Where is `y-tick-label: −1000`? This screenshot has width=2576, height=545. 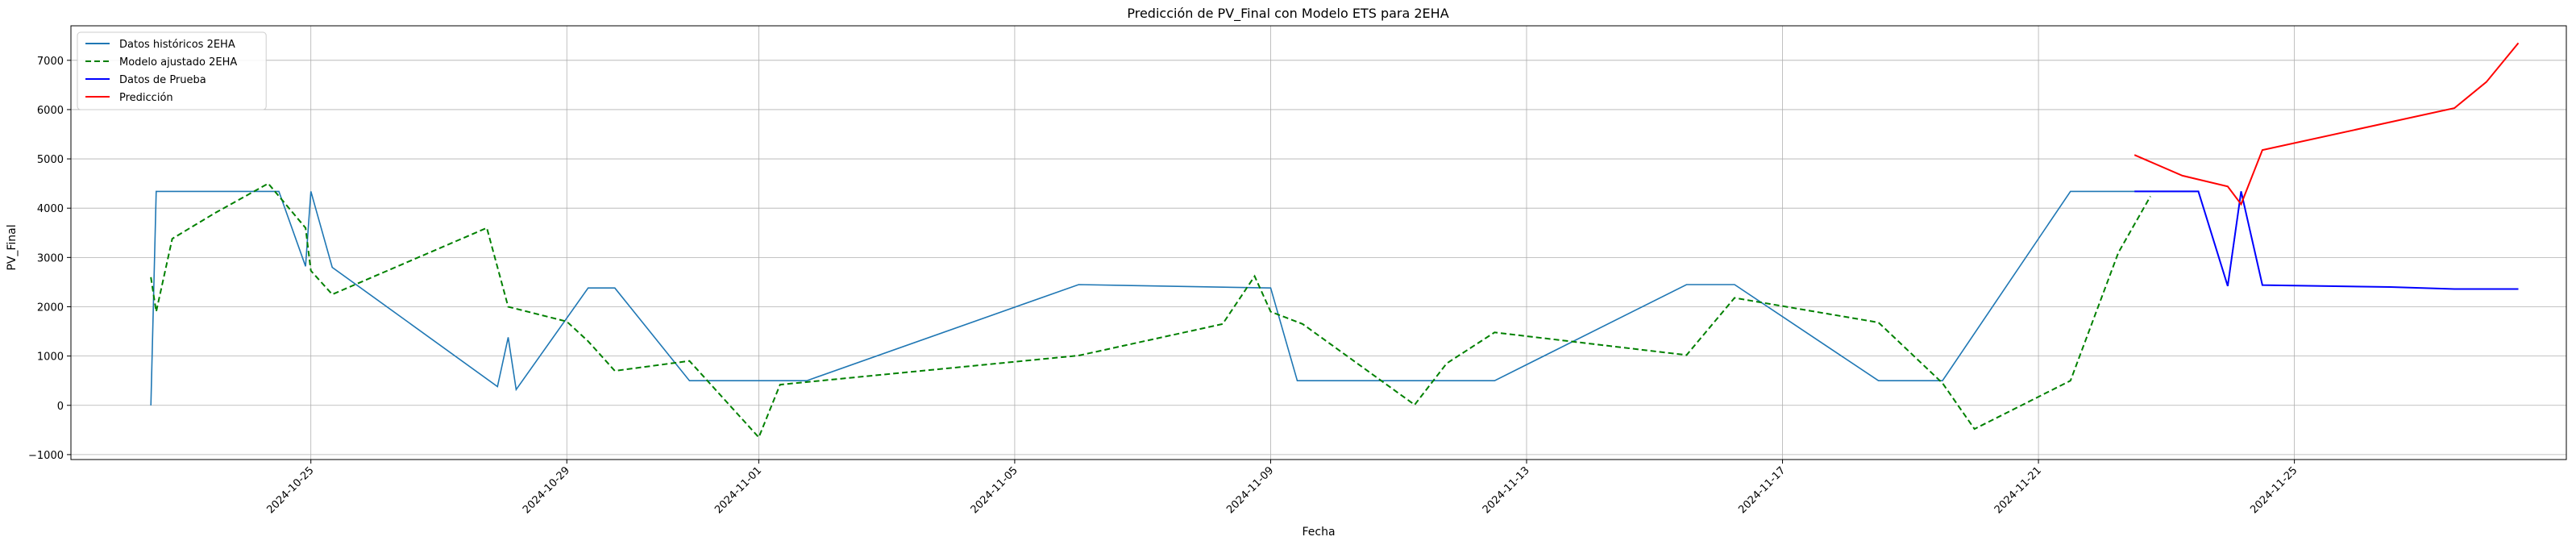 y-tick-label: −1000 is located at coordinates (46, 456).